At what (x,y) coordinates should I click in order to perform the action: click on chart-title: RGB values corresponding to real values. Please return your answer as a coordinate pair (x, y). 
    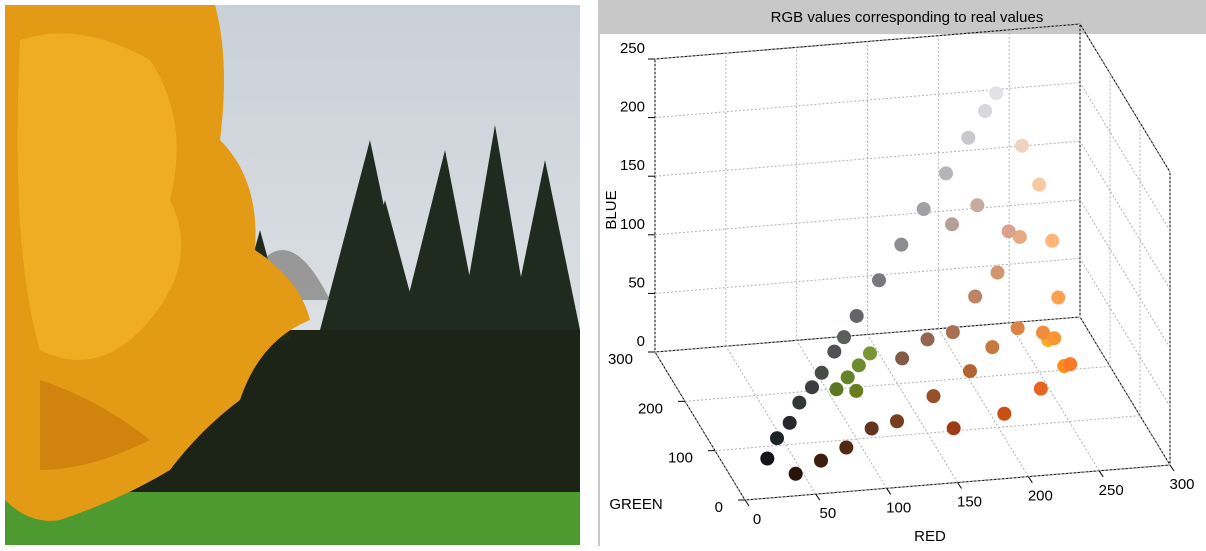
    Looking at the image, I should click on (907, 17).